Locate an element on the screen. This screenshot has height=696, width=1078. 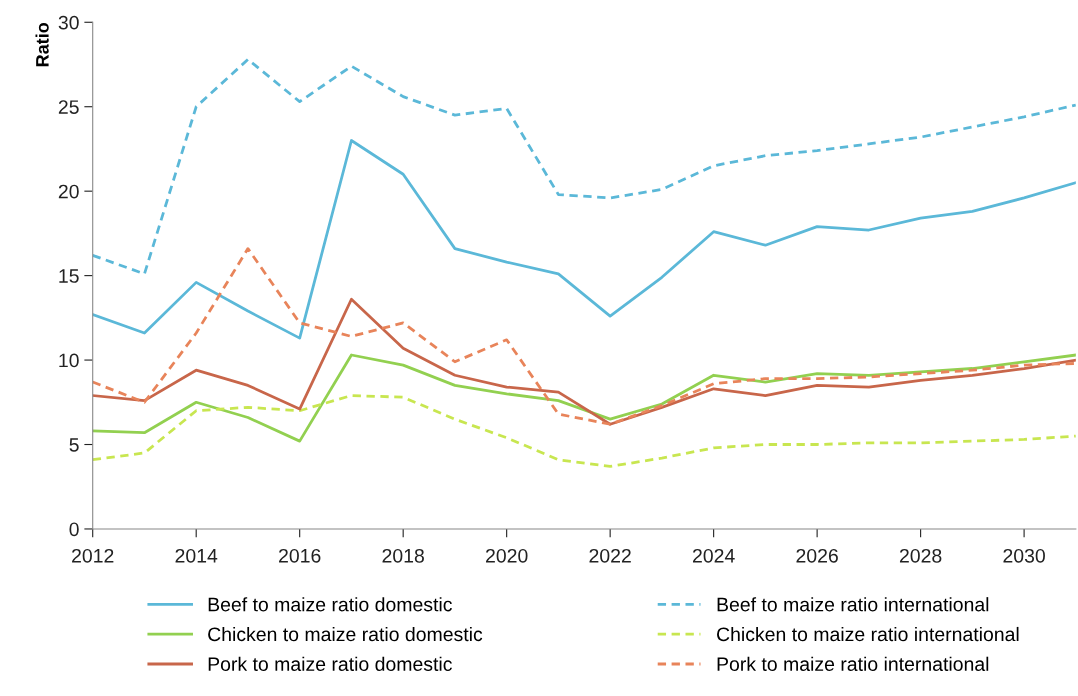
y-tick-label: 5 is located at coordinates (74, 445).